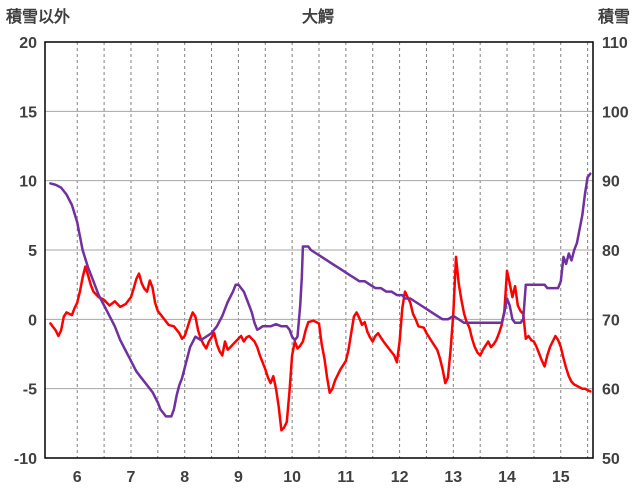  Describe the element at coordinates (38, 17) in the screenshot. I see `left-axis-title: 積雪以外` at that location.